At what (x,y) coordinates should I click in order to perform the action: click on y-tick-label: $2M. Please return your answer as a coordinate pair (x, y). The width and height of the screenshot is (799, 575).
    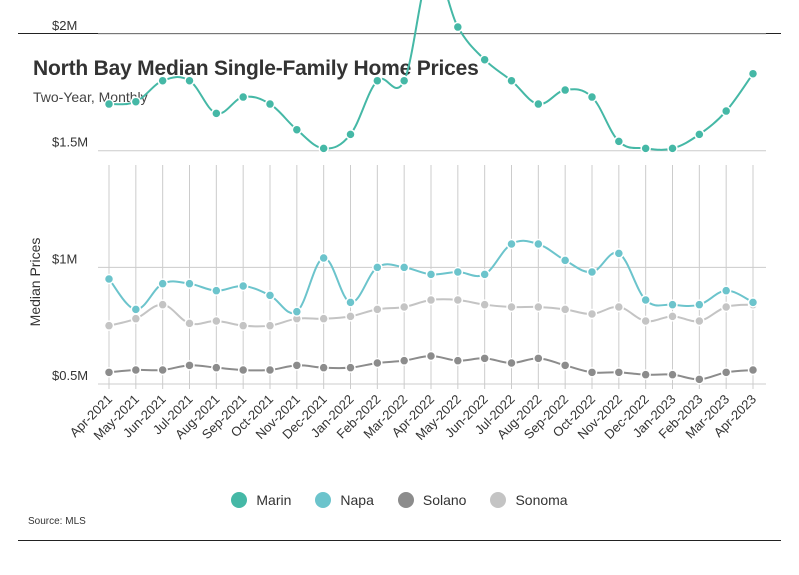
    Looking at the image, I should click on (64, 25).